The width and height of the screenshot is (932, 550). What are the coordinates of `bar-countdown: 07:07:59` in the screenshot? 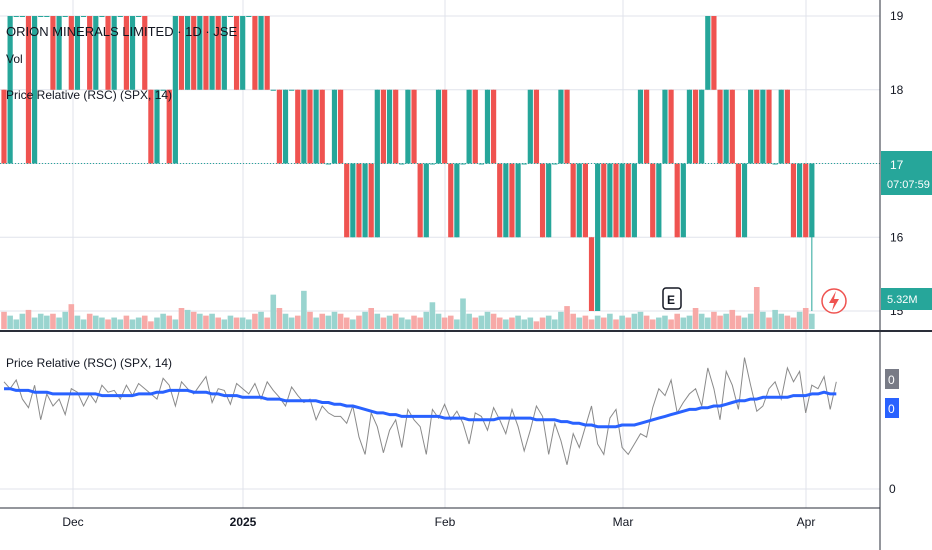 It's located at (908, 185).